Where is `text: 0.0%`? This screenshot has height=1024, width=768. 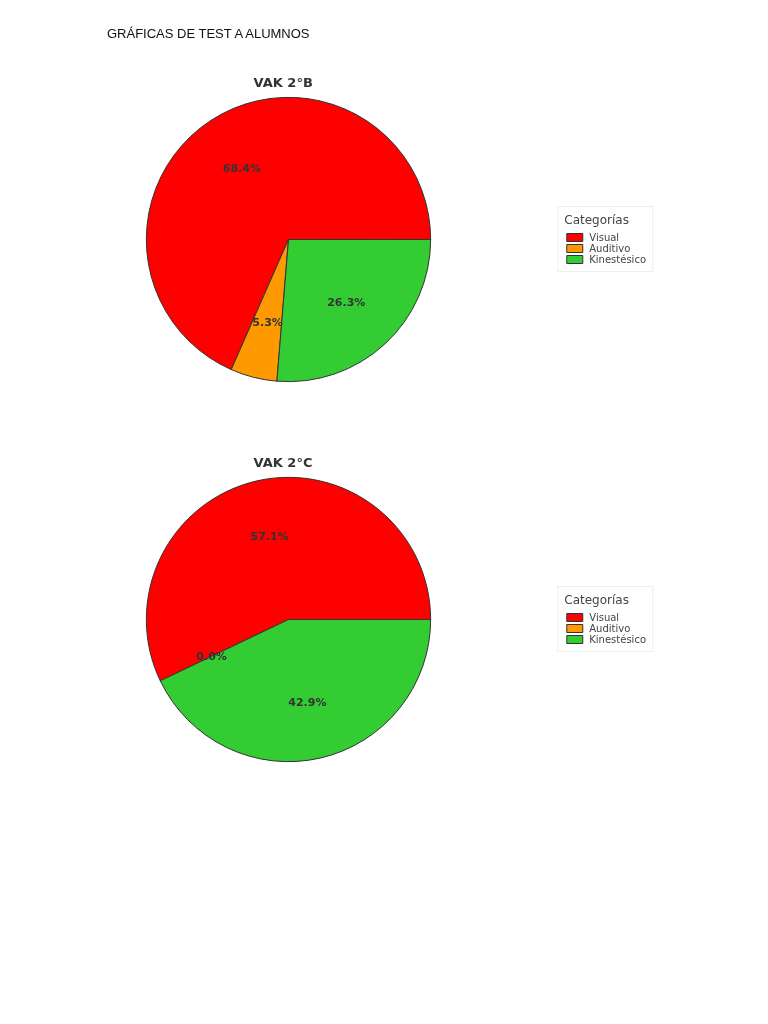
text: 0.0% is located at coordinates (211, 656).